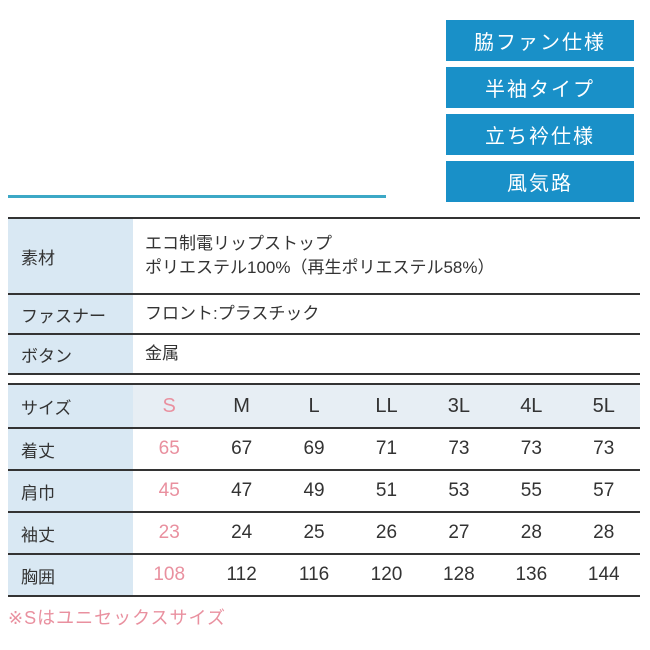 This screenshot has height=650, width=650. Describe the element at coordinates (242, 490) in the screenshot. I see `size-value: 47` at that location.